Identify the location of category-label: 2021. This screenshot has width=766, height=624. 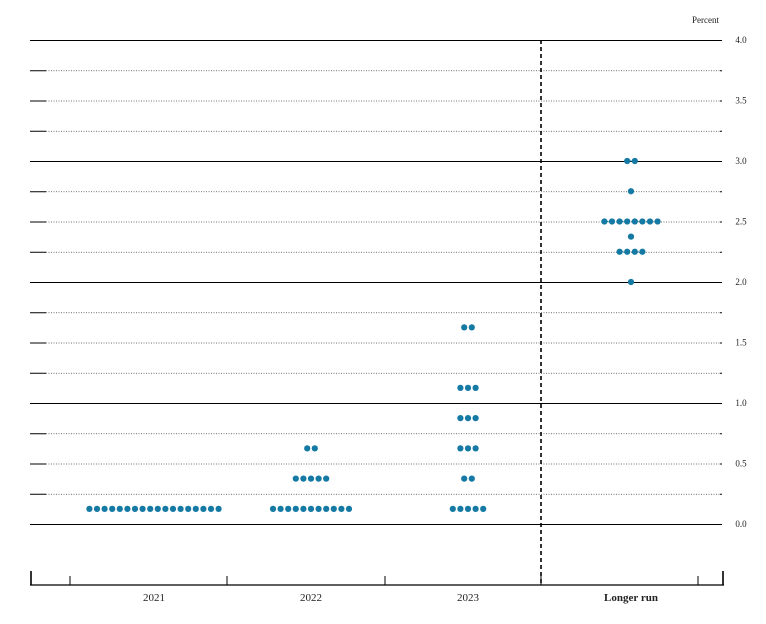
(154, 598).